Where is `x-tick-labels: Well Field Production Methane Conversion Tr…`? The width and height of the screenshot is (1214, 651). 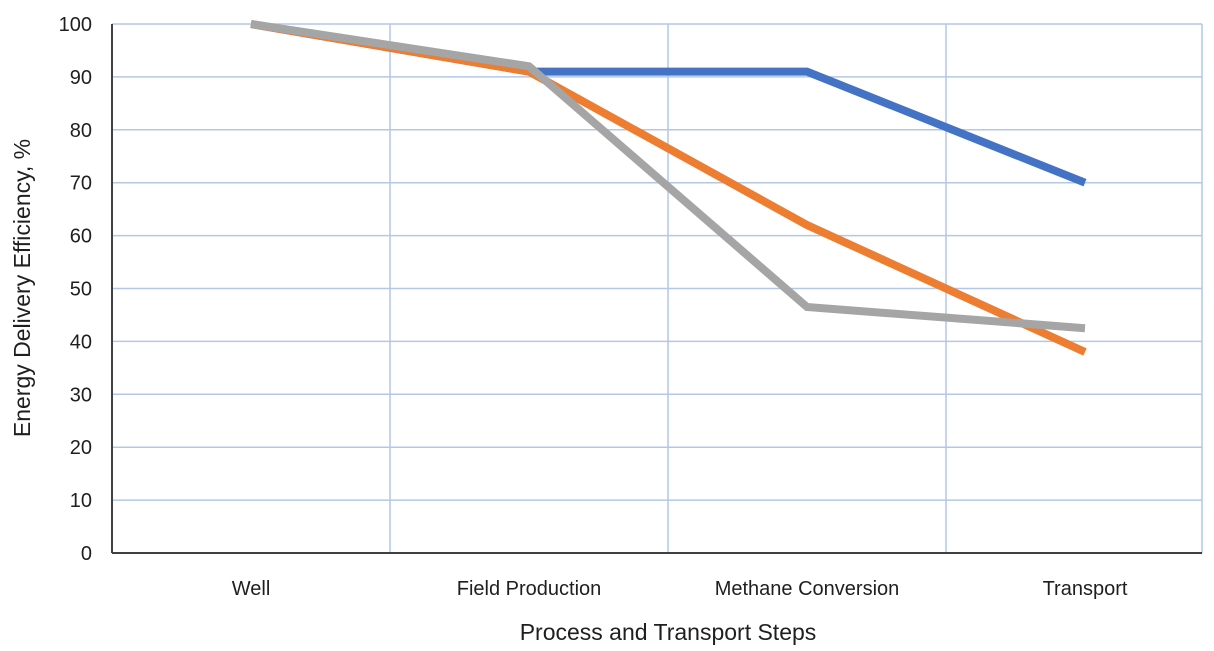
x-tick-labels: Well Field Production Methane Conversion Tr… is located at coordinates (680, 589).